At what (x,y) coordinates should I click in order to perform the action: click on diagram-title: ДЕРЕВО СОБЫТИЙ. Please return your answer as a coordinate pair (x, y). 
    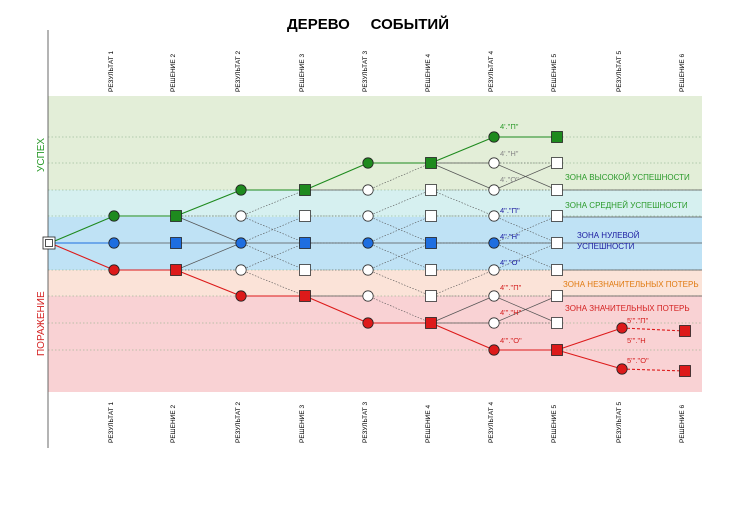
    Looking at the image, I should click on (368, 24).